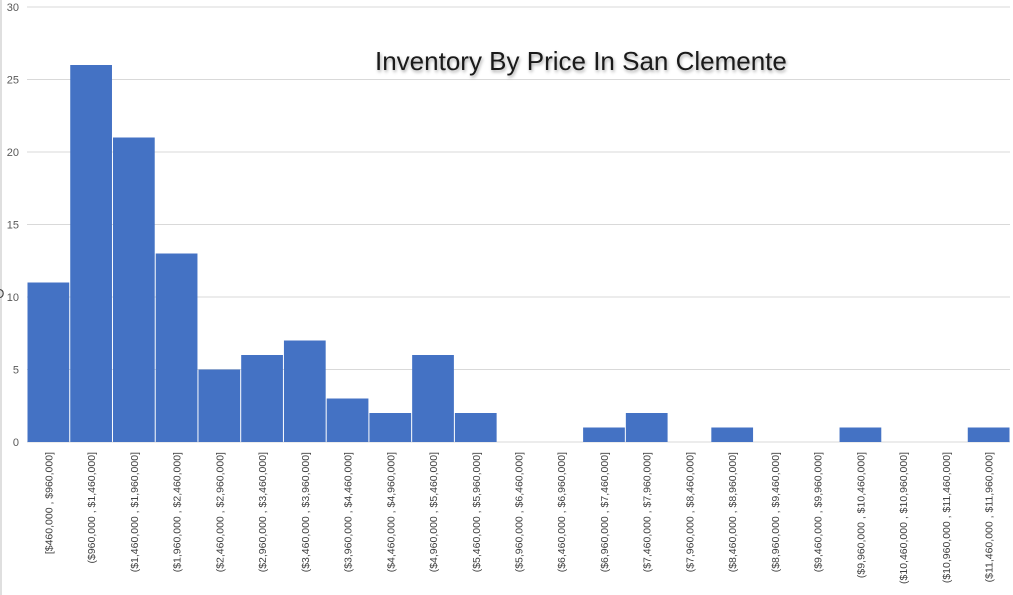  I want to click on x-tick-label: ($3,460,000 , $3,960,000], so click(306, 512).